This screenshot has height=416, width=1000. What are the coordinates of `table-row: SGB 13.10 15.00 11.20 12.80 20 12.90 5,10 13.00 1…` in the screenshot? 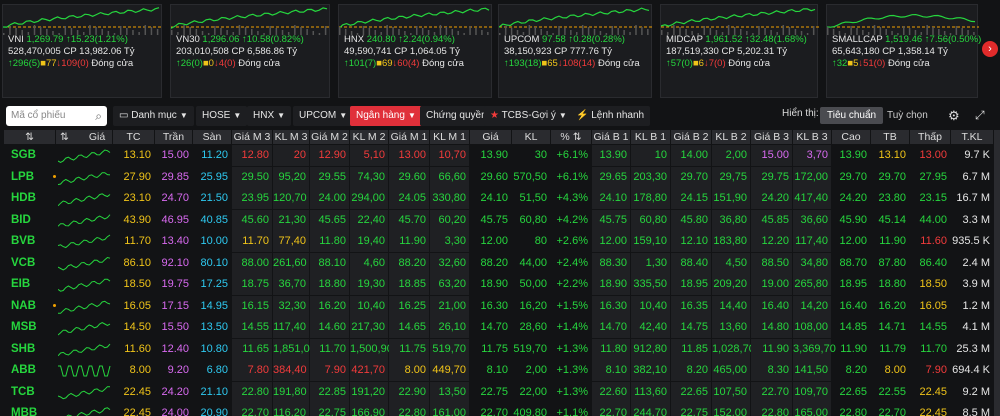 It's located at (499, 155).